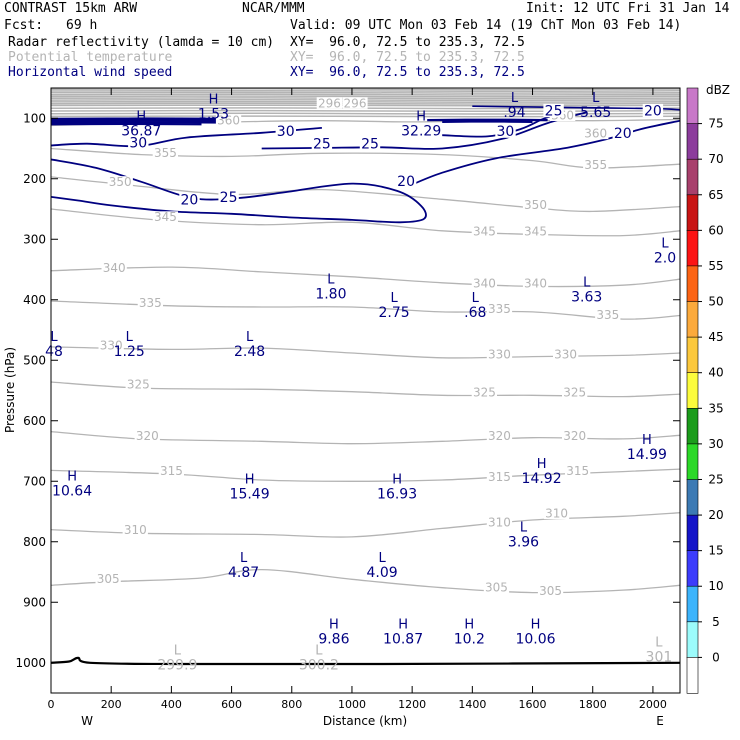 The height and width of the screenshot is (740, 740). What do you see at coordinates (34, 542) in the screenshot?
I see `y-tick-label: 800` at bounding box center [34, 542].